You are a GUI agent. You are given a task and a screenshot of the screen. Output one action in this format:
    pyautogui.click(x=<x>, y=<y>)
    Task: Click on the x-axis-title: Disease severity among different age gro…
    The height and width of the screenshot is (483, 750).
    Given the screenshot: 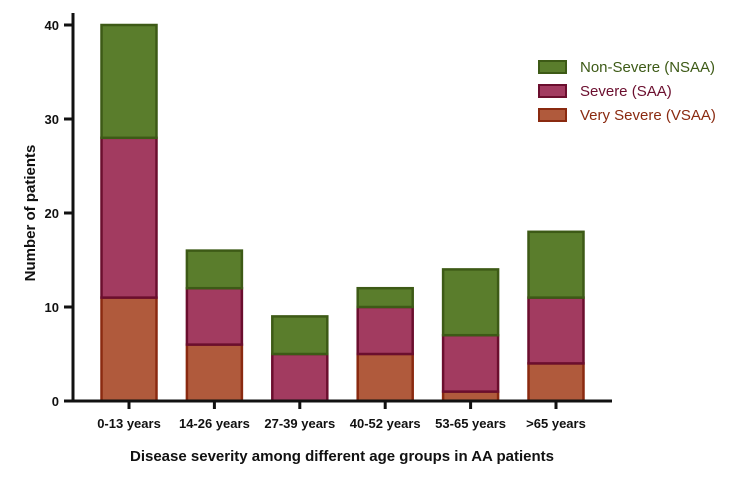 What is the action you would take?
    pyautogui.click(x=342, y=456)
    